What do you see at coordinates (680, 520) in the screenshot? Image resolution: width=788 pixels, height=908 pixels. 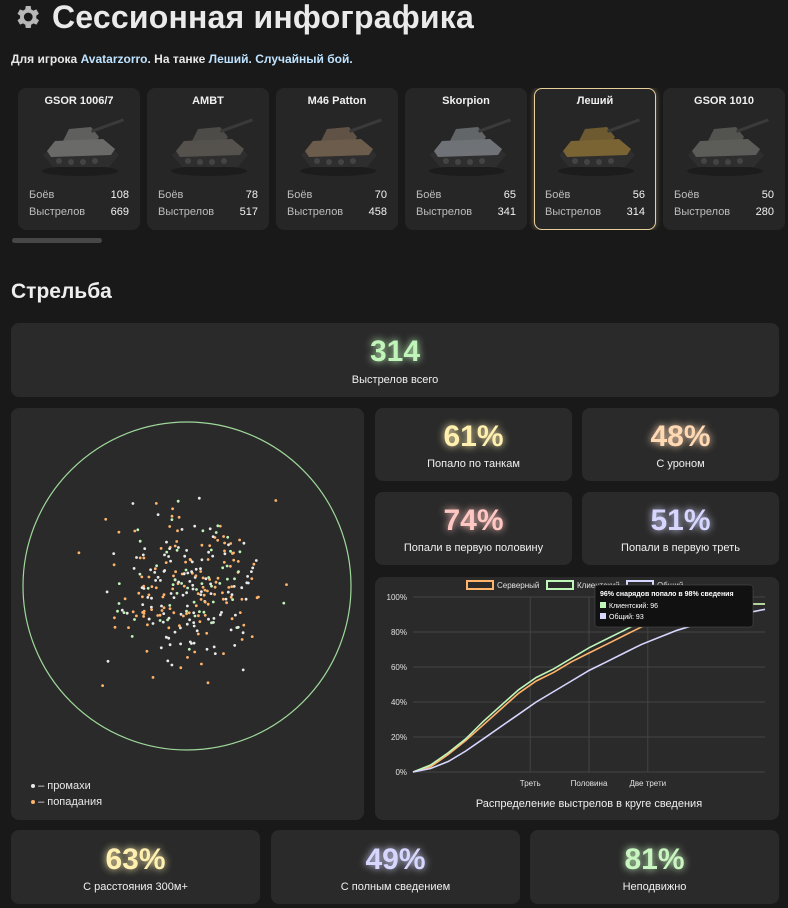 I see `stat-value: 51%` at bounding box center [680, 520].